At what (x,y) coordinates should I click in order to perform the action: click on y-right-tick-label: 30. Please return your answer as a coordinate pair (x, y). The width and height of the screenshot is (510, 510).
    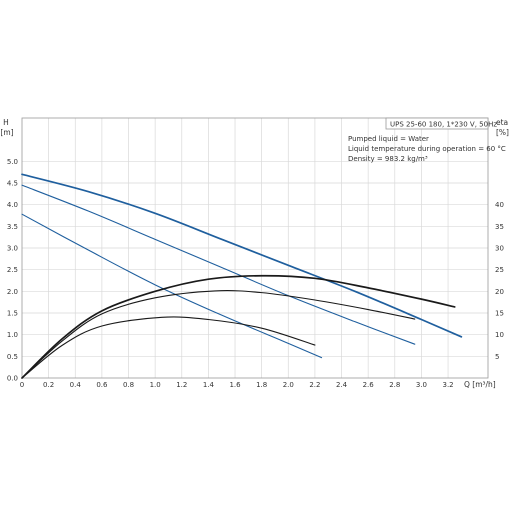
    Looking at the image, I should click on (499, 249).